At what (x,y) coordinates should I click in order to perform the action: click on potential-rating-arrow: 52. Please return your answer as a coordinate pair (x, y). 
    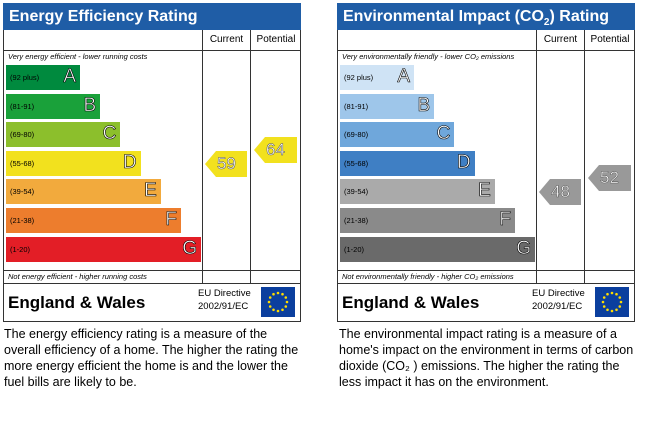
    Looking at the image, I should click on (609, 178).